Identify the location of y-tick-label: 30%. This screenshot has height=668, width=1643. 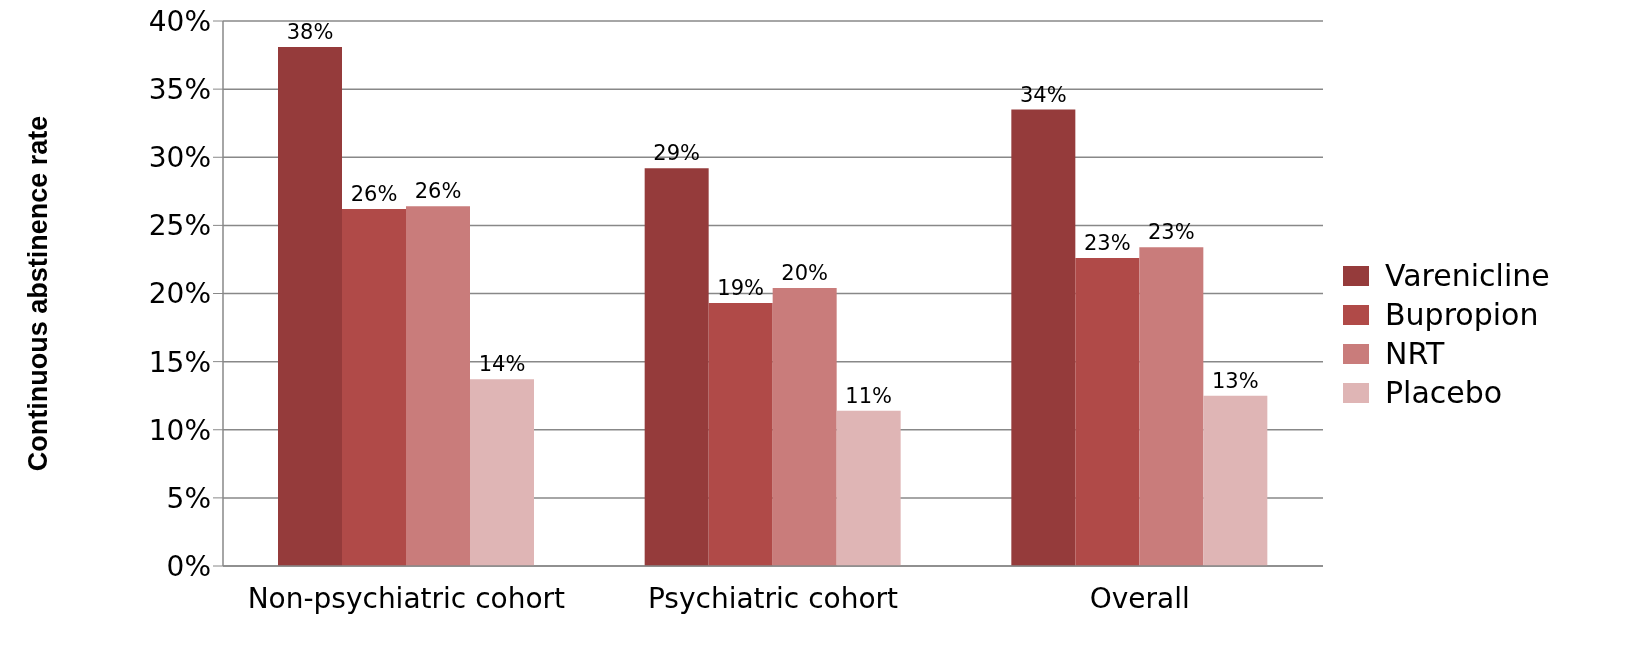
(179, 158).